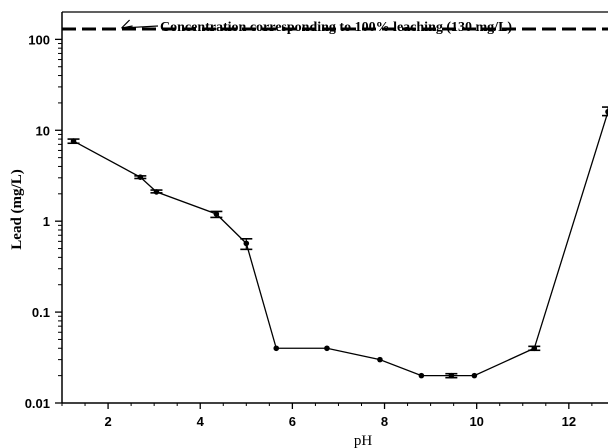 The height and width of the screenshot is (448, 608). What do you see at coordinates (127, 24) in the screenshot?
I see `annotation-arrowhead` at bounding box center [127, 24].